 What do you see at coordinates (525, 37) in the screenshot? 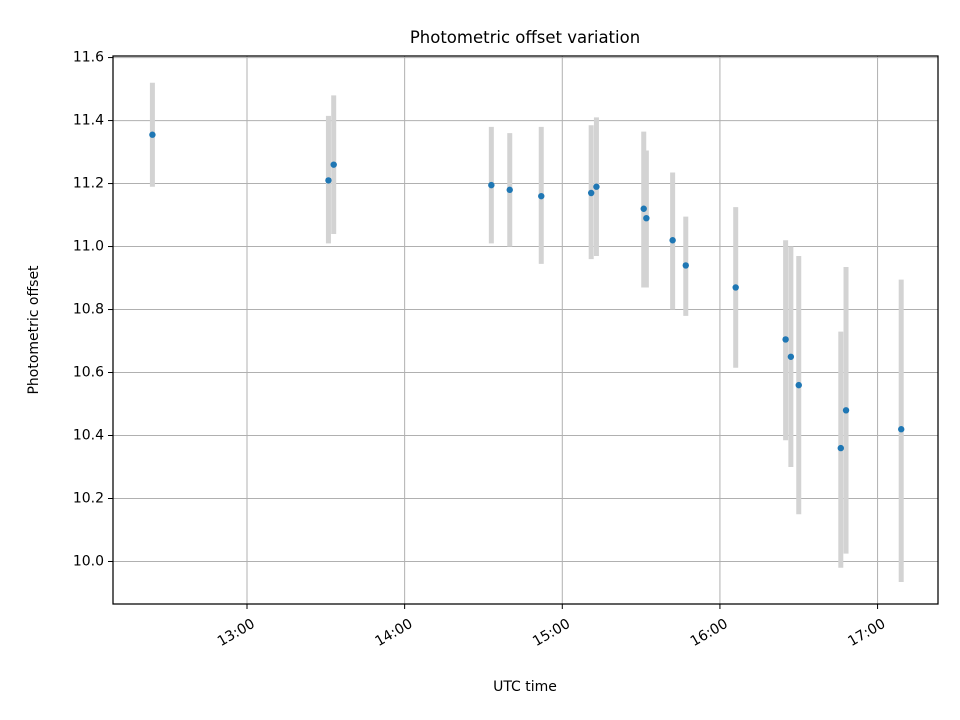
I see `chart-title: Photometric offset variation` at bounding box center [525, 37].